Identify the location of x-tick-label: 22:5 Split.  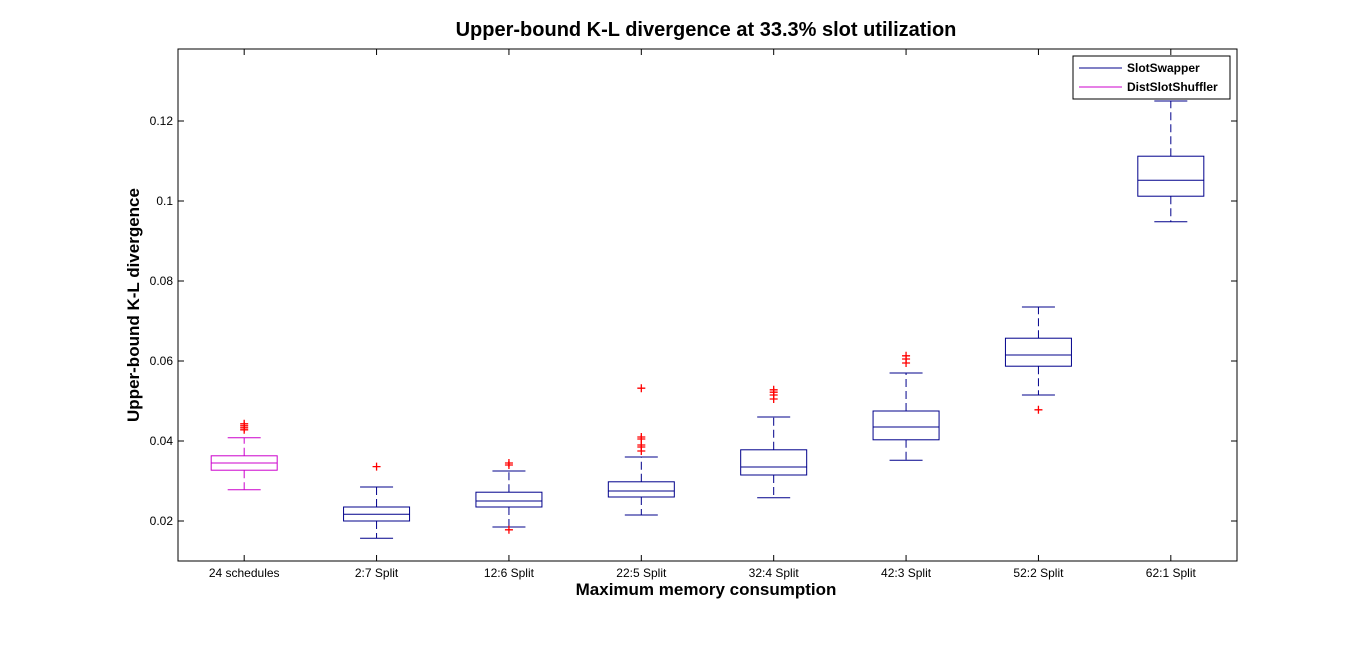
(641, 573).